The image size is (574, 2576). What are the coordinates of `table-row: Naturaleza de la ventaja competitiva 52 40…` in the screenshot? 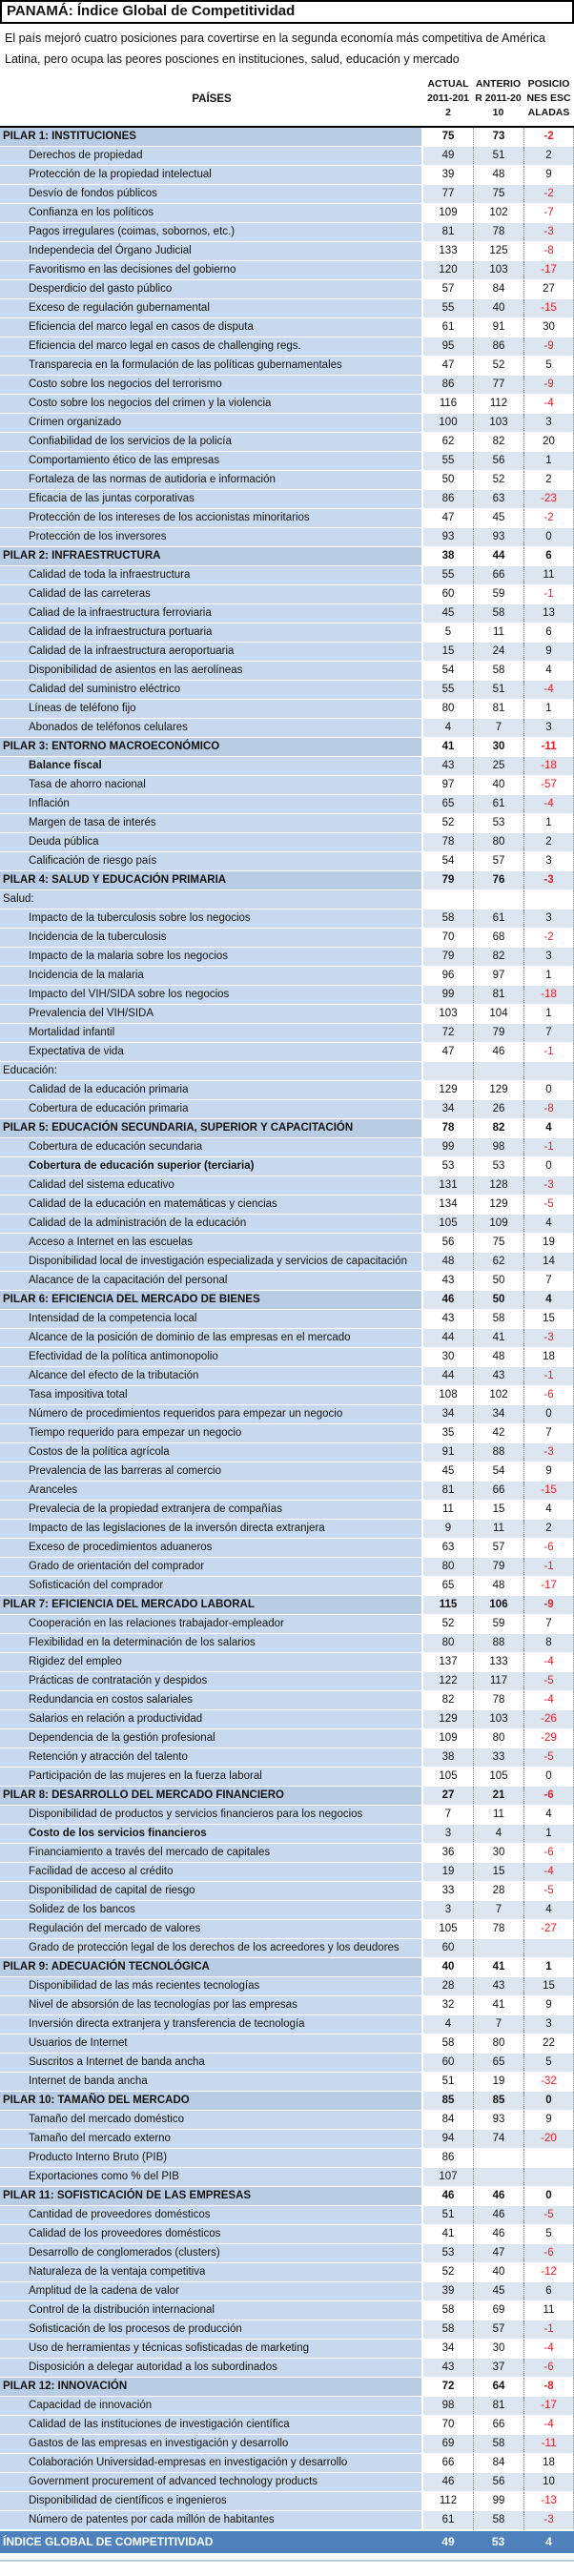 It's located at (287, 2272).